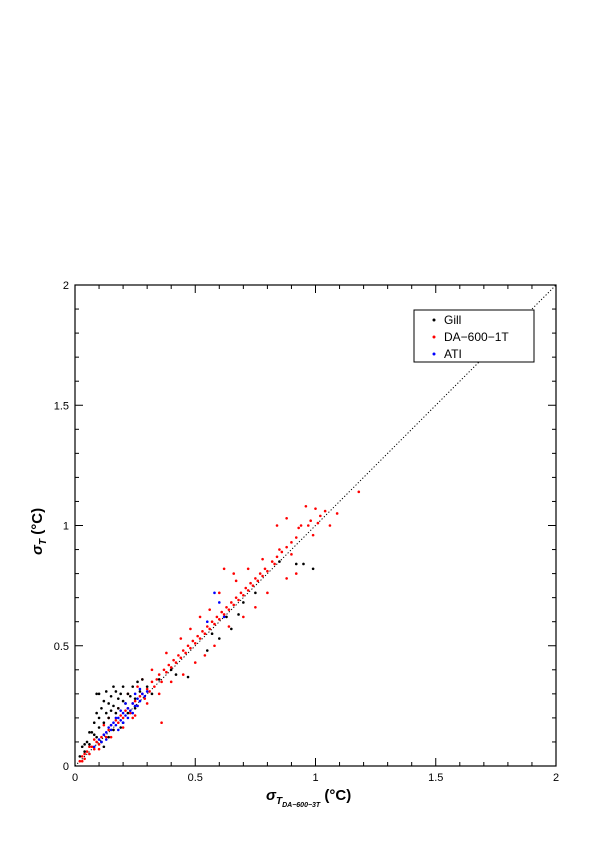 The height and width of the screenshot is (842, 595). I want to click on y-axis-unit: (°C), so click(37, 521).